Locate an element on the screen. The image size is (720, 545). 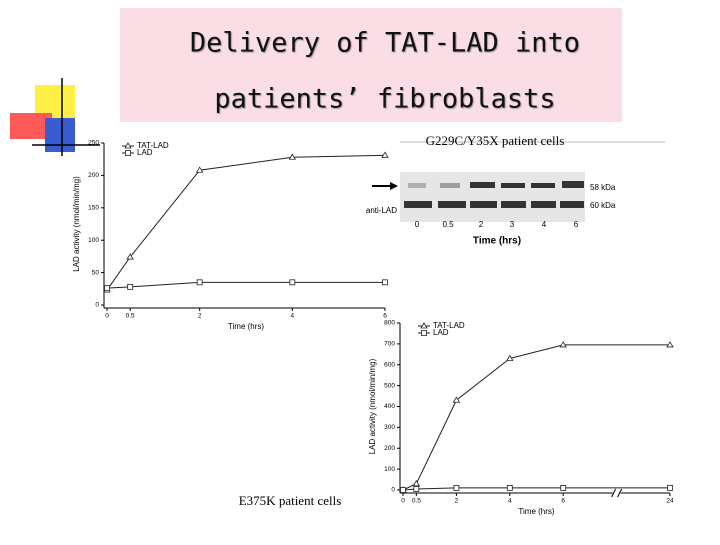
antibody-label: anti-LAD is located at coordinates (381, 210).